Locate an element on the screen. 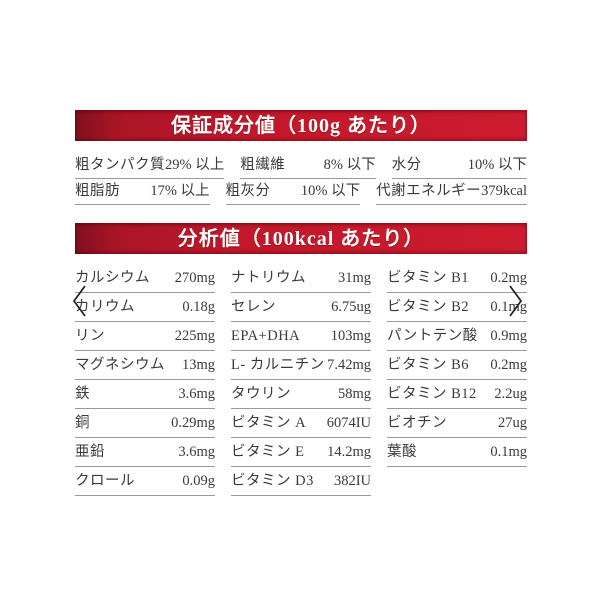  carousel-prev-button is located at coordinates (80, 301).